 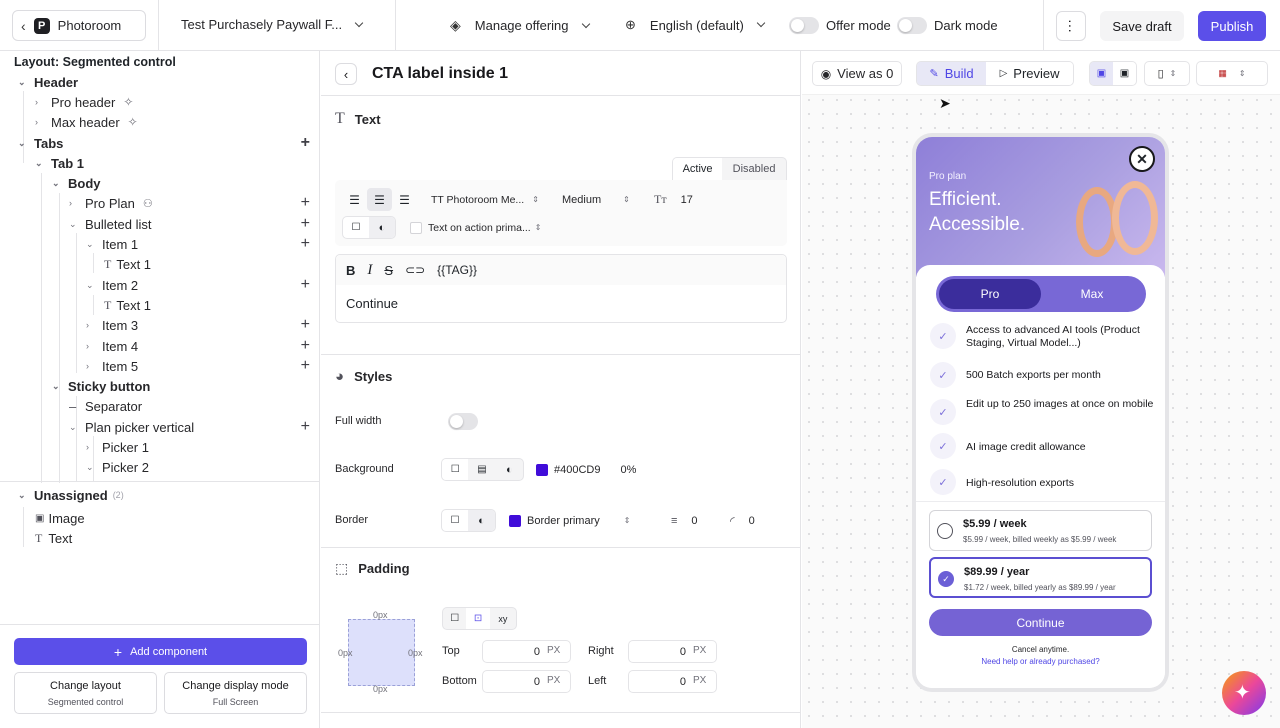 What do you see at coordinates (804, 25) in the screenshot?
I see `offer-mode-toggle` at bounding box center [804, 25].